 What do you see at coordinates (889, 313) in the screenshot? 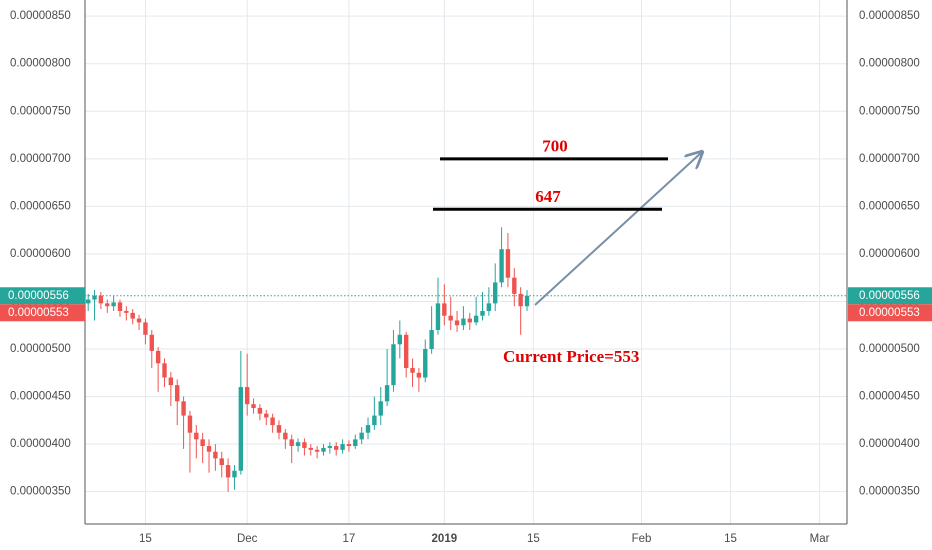
I see `price-label-right: 0.00000553` at bounding box center [889, 313].